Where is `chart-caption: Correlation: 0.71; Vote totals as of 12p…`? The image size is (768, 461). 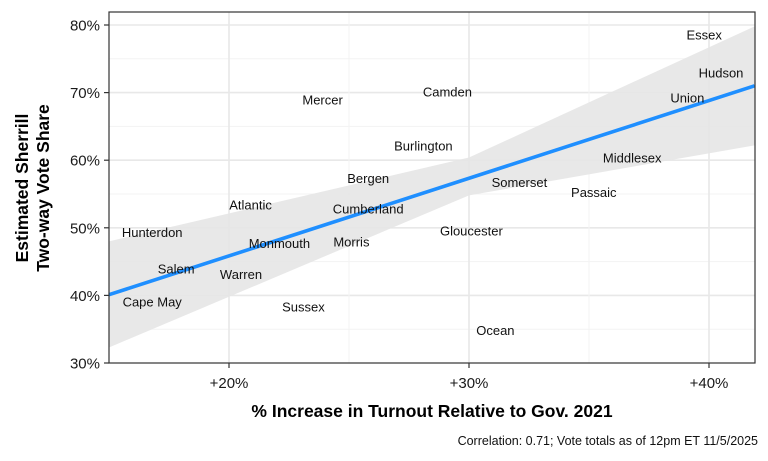 chart-caption: Correlation: 0.71; Vote totals as of 12p… is located at coordinates (608, 441).